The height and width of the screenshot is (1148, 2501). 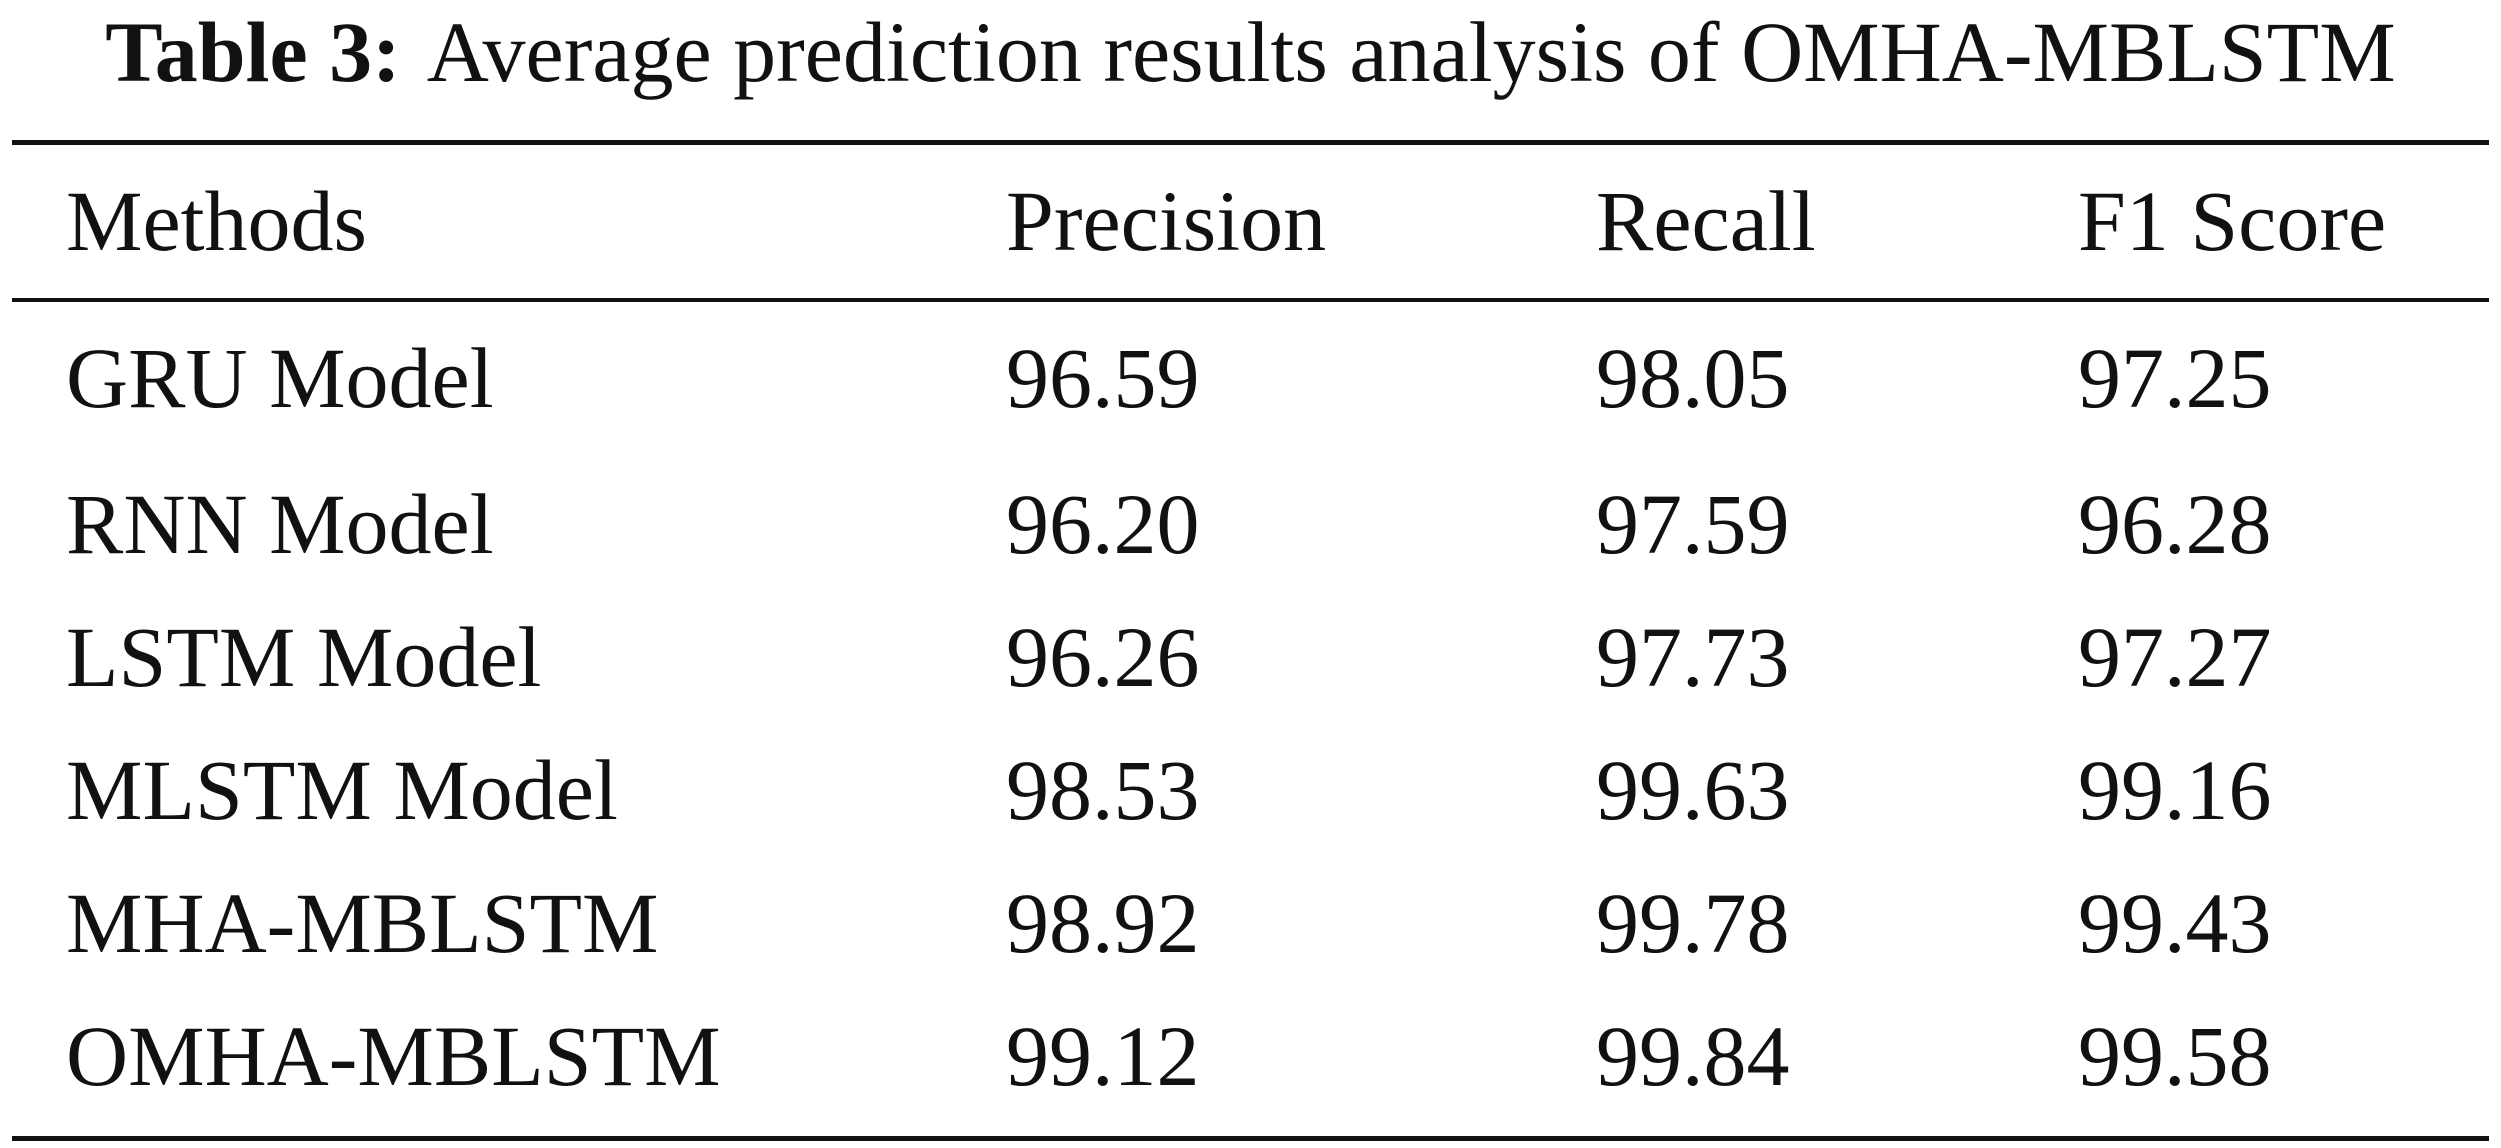 I want to click on method-cell: GRU Model, so click(x=280, y=378).